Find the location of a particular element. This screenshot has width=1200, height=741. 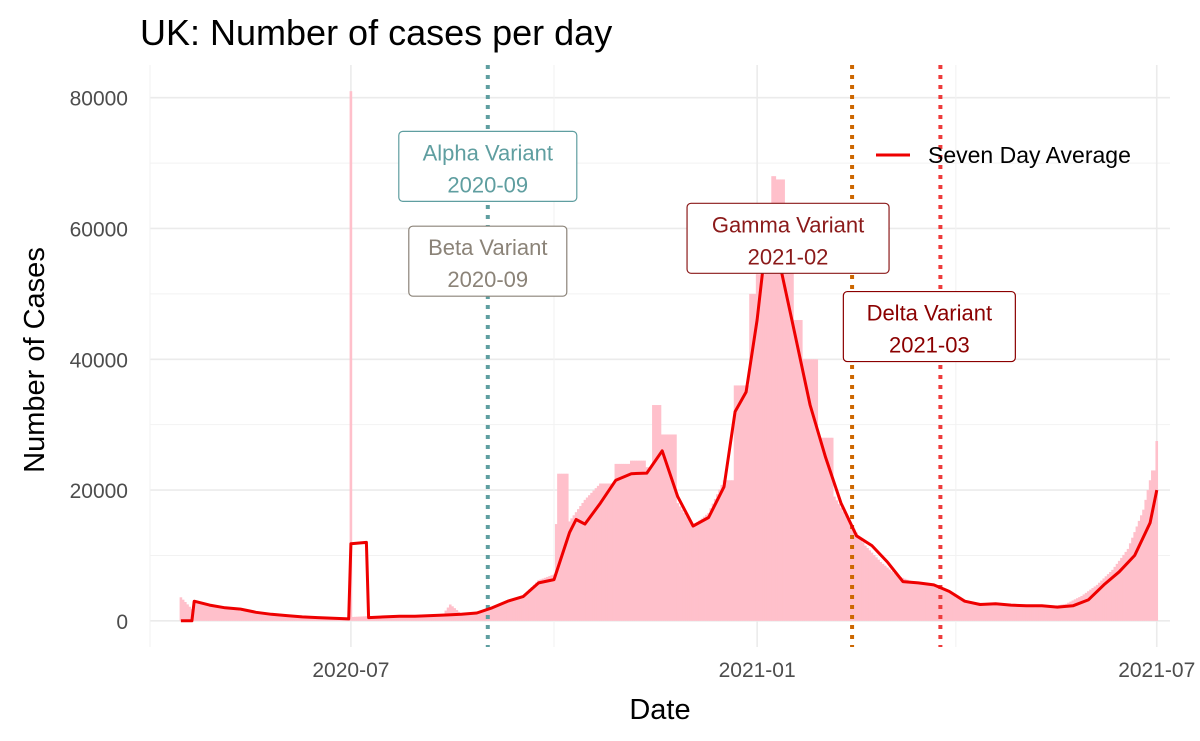

x-tick-label: 2021-01 is located at coordinates (757, 670).